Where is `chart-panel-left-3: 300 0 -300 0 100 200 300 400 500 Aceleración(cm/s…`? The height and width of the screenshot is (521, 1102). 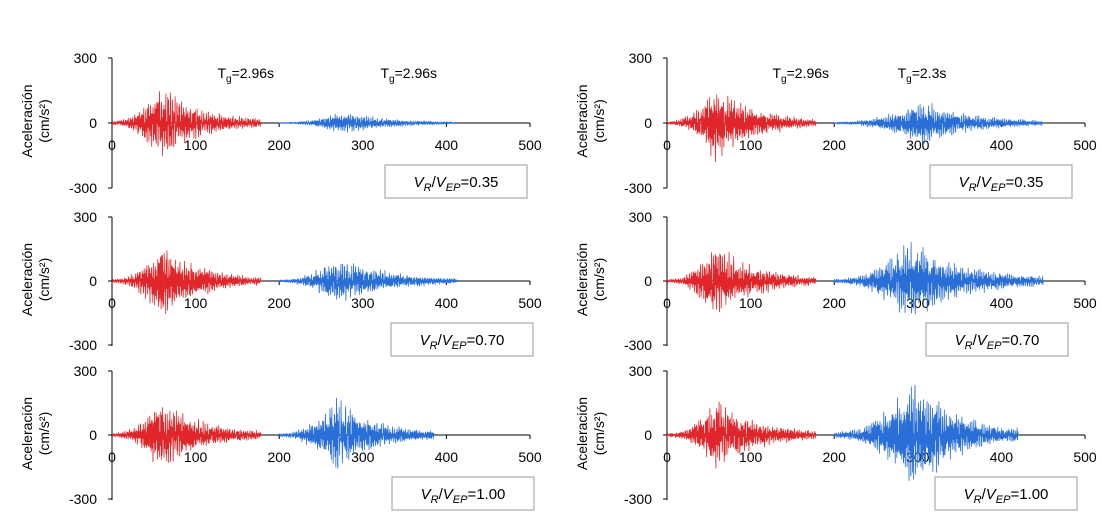
chart-panel-left-3: 300 0 -300 0 100 200 300 400 500 Aceleración(cm/s… is located at coordinates (280, 437).